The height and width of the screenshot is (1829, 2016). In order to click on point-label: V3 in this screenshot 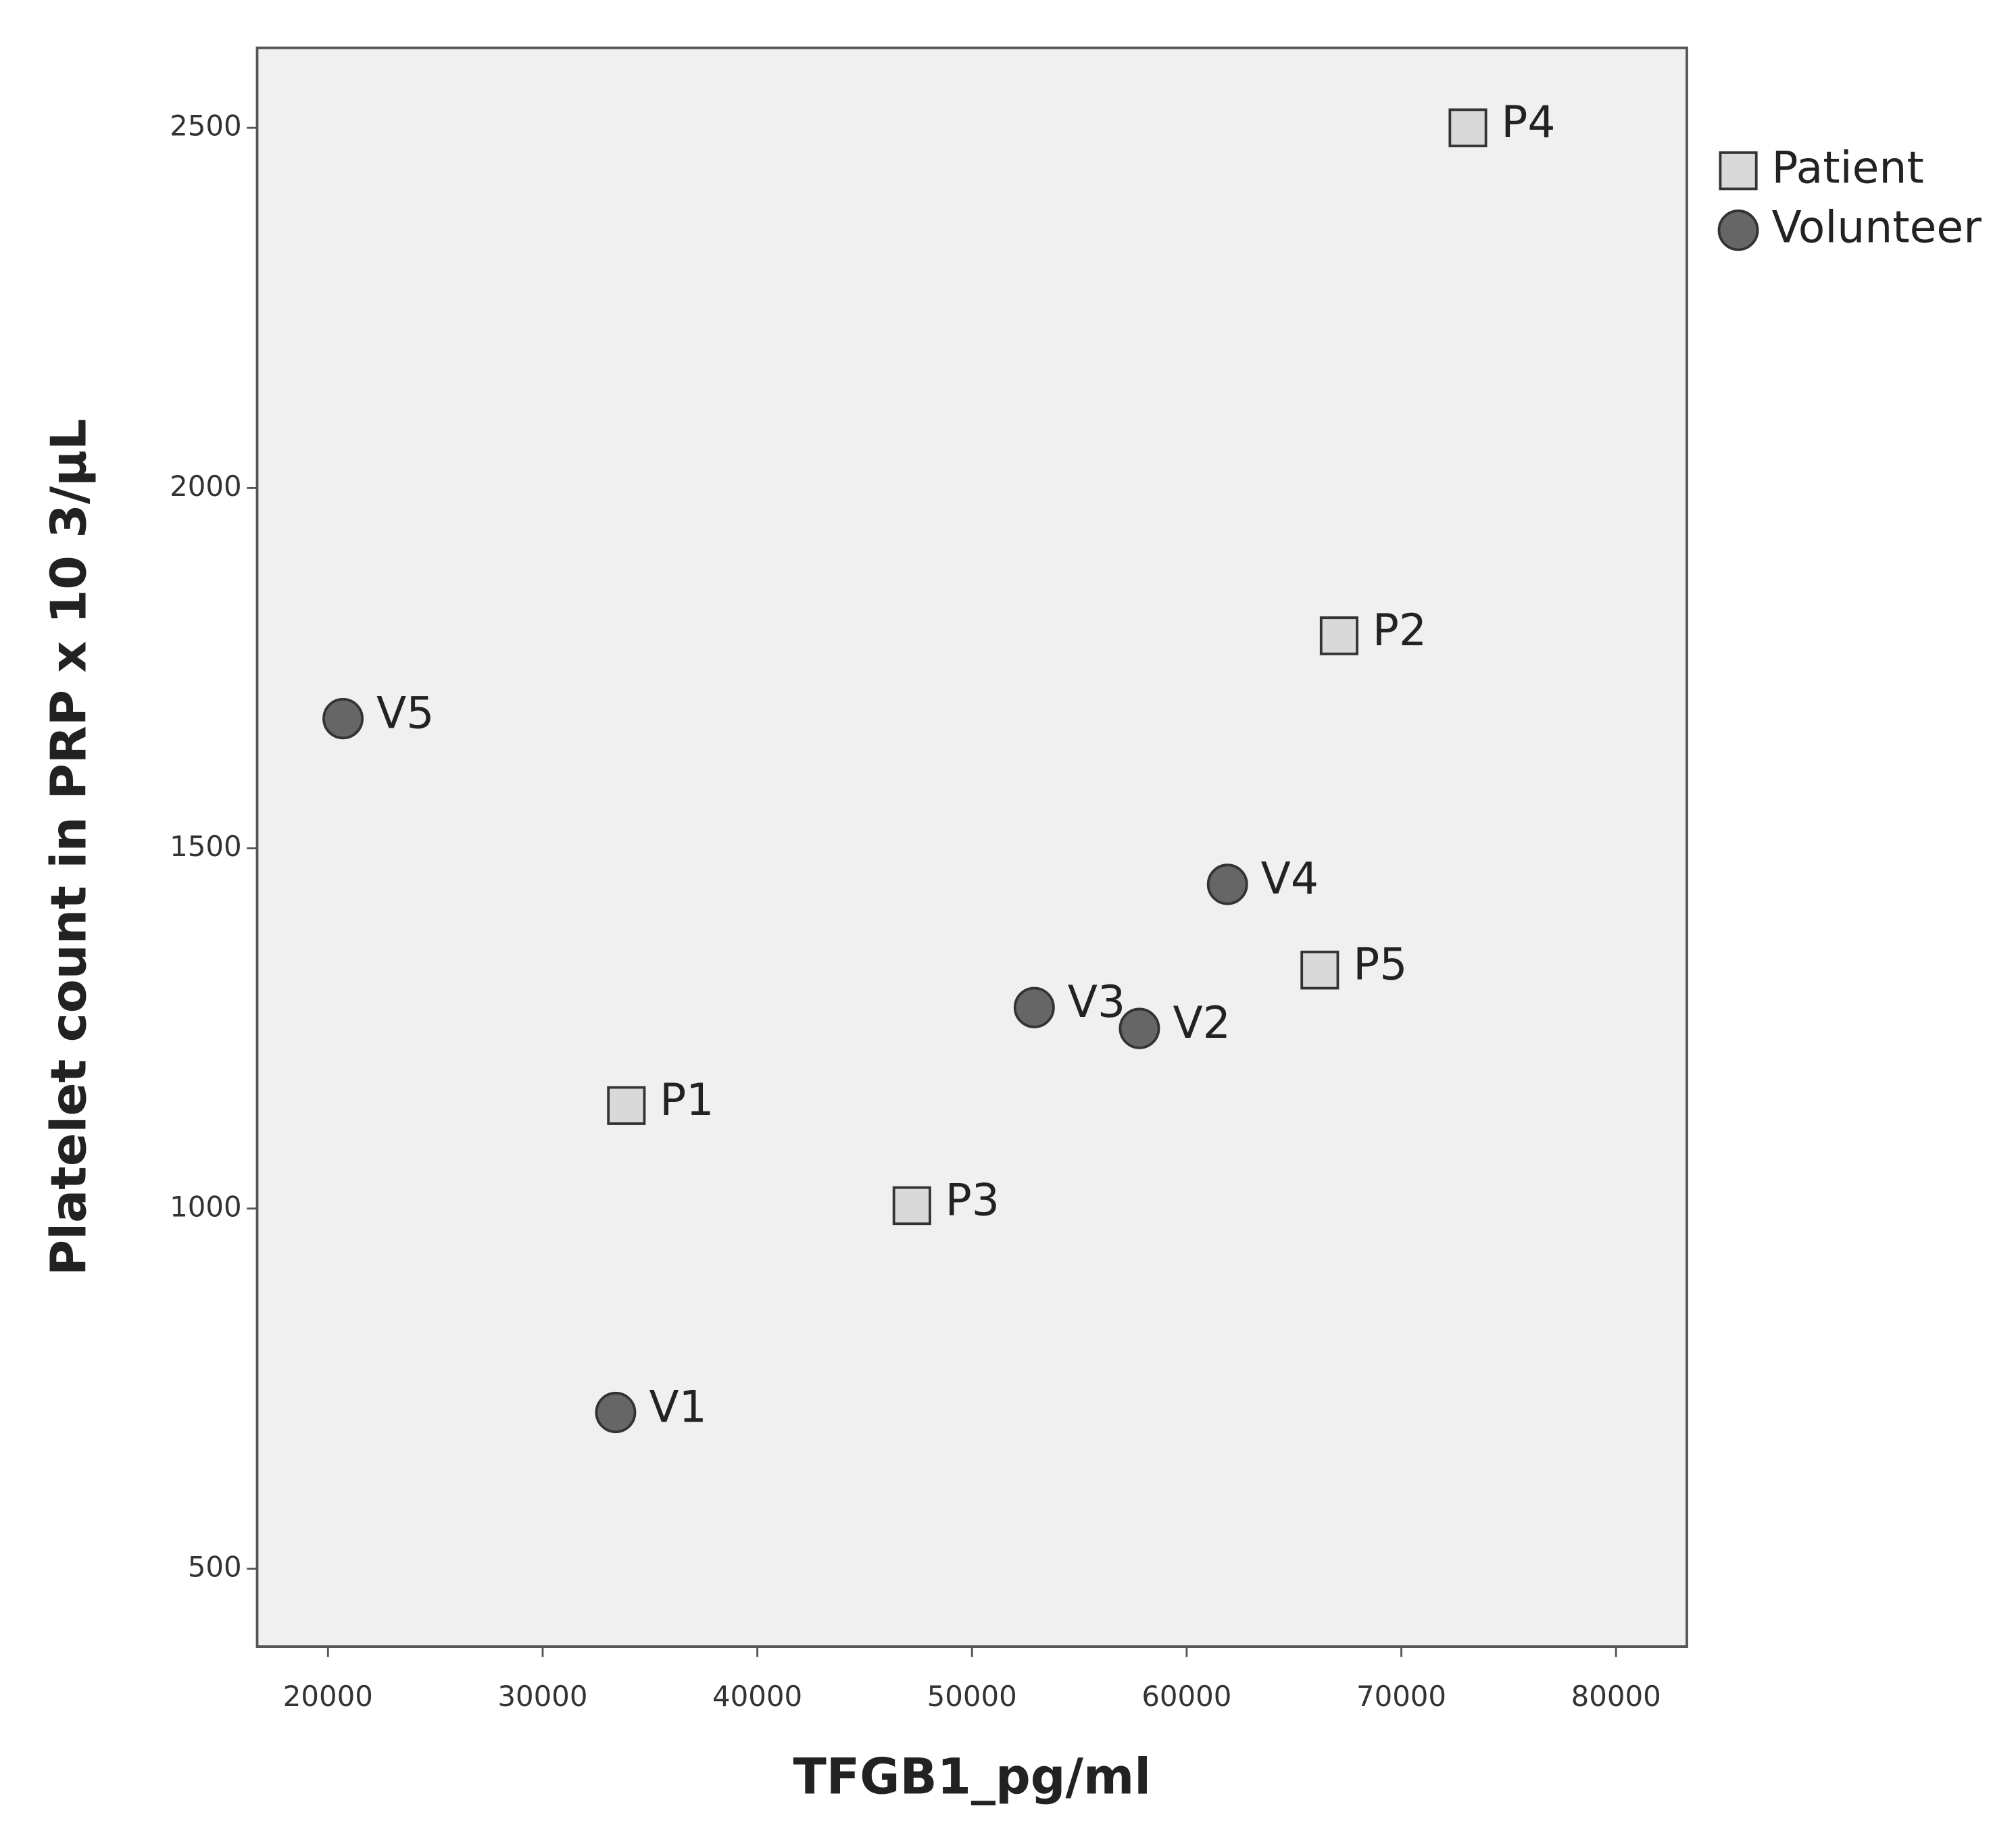, I will do `click(1096, 1003)`.